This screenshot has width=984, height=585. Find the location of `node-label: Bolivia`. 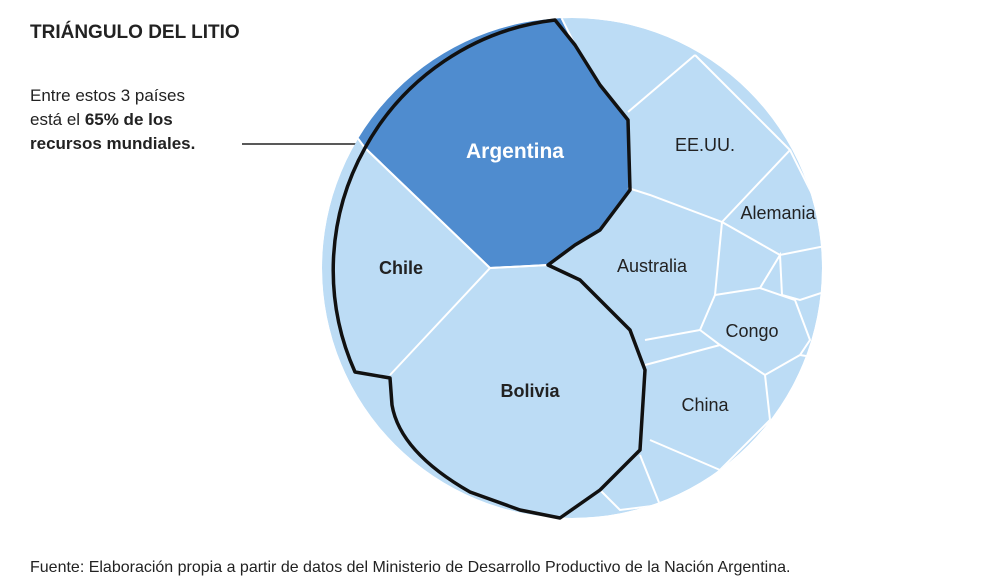

node-label: Bolivia is located at coordinates (530, 391).